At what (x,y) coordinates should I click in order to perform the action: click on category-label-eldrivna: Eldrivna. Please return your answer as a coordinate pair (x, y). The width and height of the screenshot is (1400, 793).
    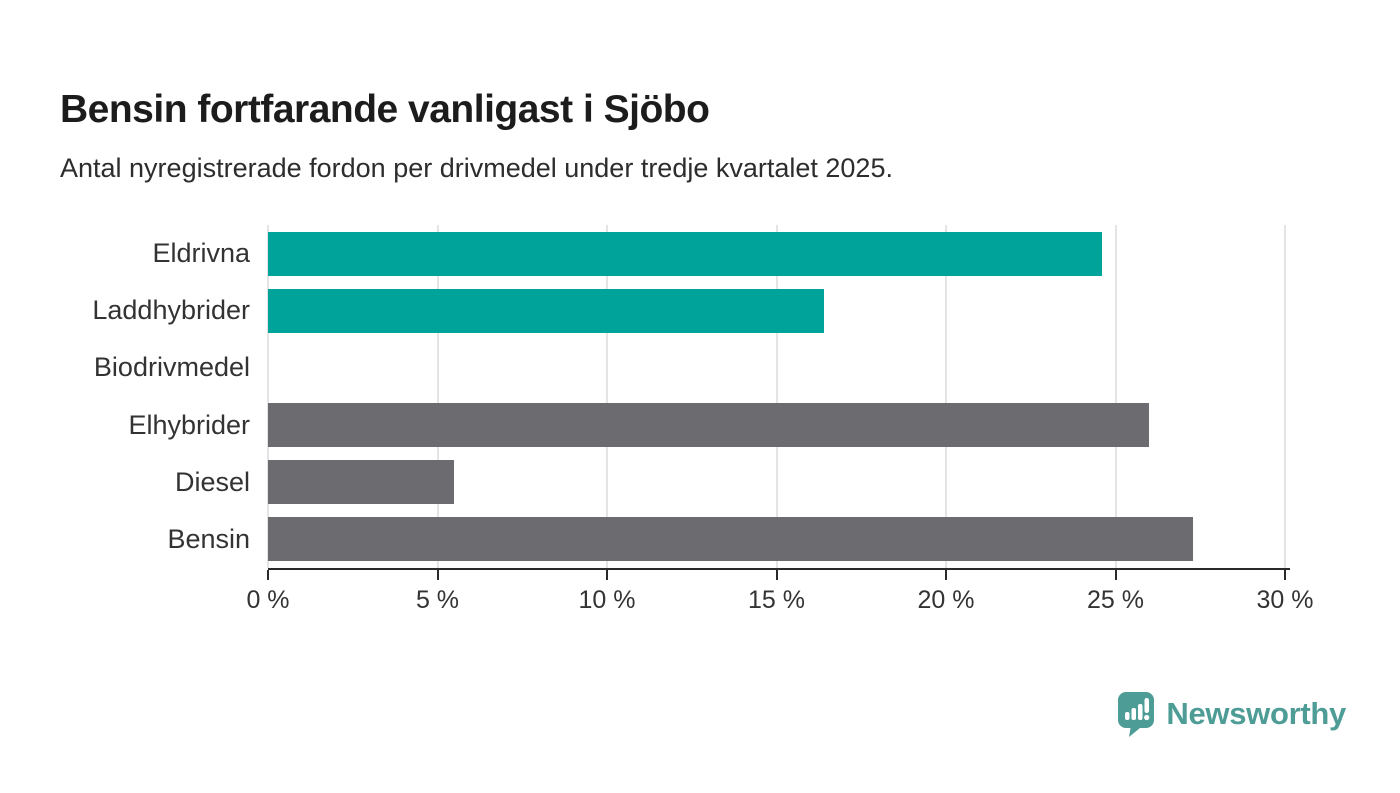
    Looking at the image, I should click on (201, 253).